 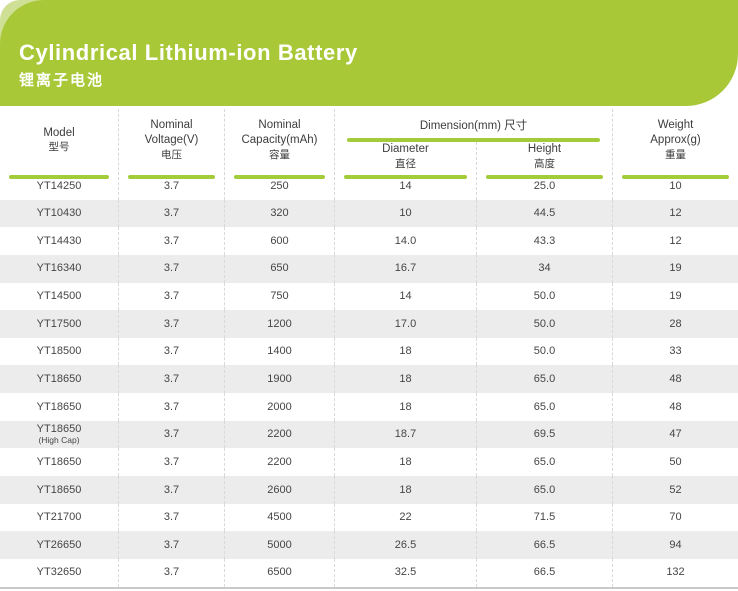 I want to click on page-subtitle: 锂离子电池, so click(x=62, y=80).